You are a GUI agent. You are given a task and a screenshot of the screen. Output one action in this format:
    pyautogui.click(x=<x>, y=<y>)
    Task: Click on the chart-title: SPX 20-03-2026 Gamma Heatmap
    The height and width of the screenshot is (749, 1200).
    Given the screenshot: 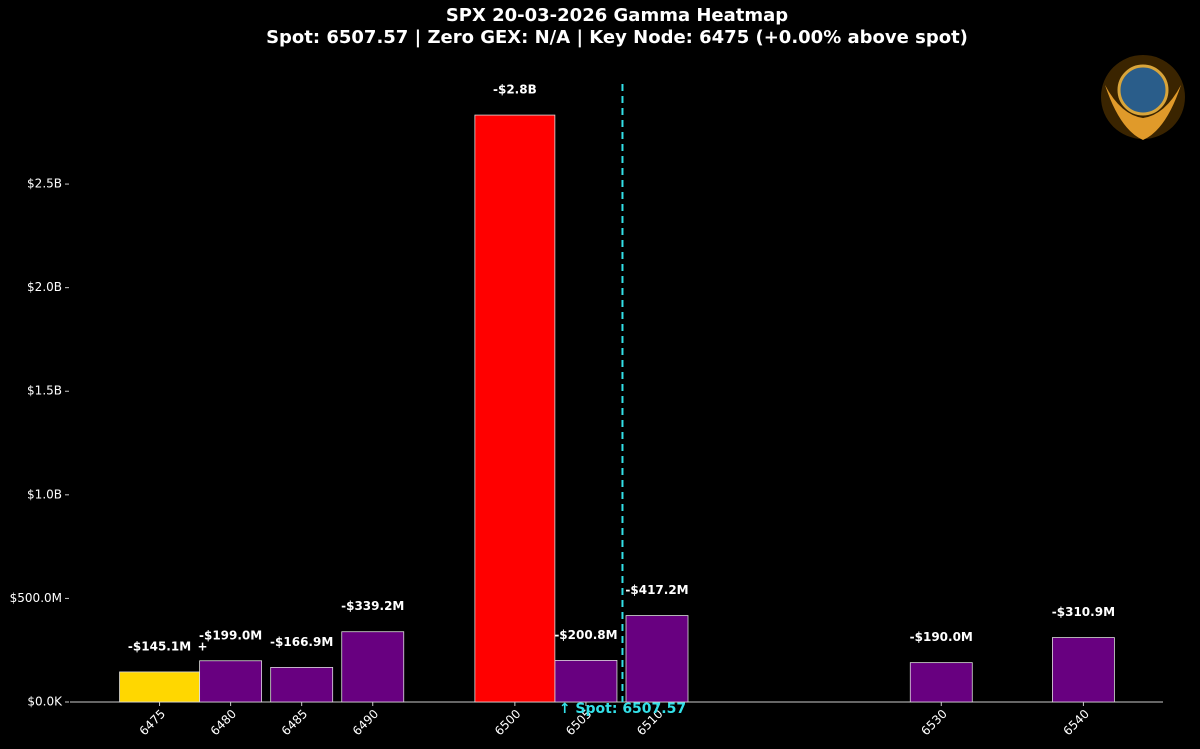 What is the action you would take?
    pyautogui.click(x=617, y=15)
    